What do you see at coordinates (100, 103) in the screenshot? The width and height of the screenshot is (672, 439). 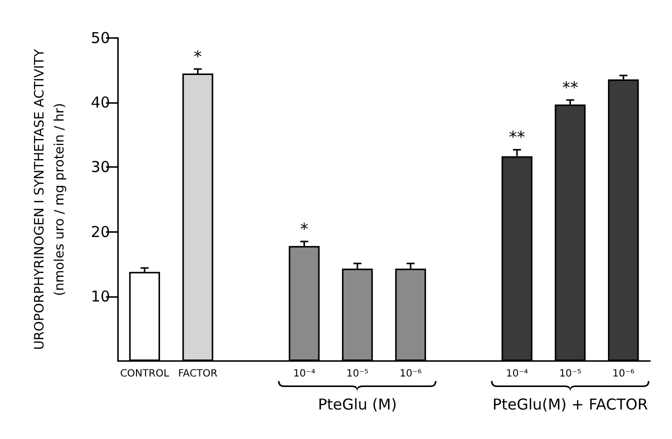 I see `y-tick-label: 40` at bounding box center [100, 103].